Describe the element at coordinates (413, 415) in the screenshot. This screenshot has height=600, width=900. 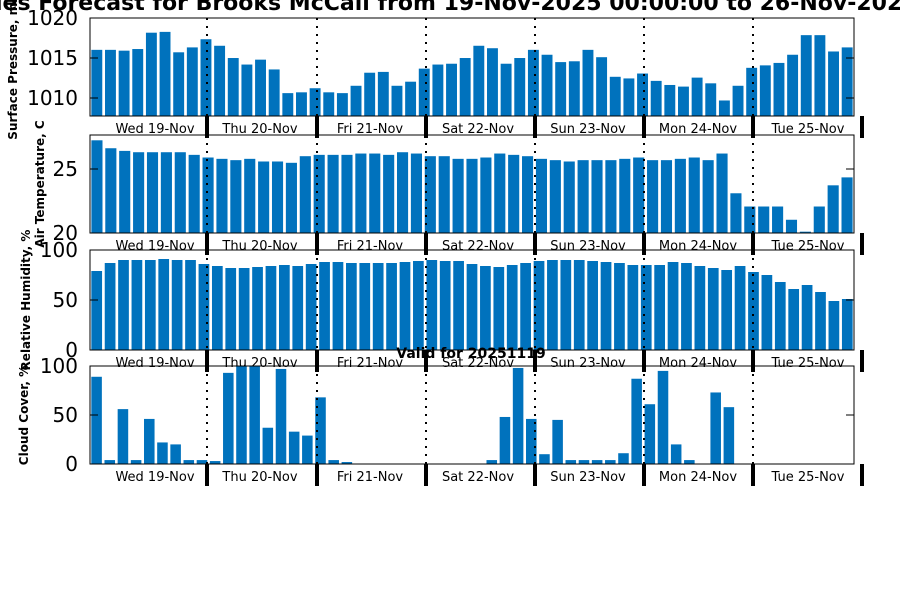
I see `cloud-bars` at that location.